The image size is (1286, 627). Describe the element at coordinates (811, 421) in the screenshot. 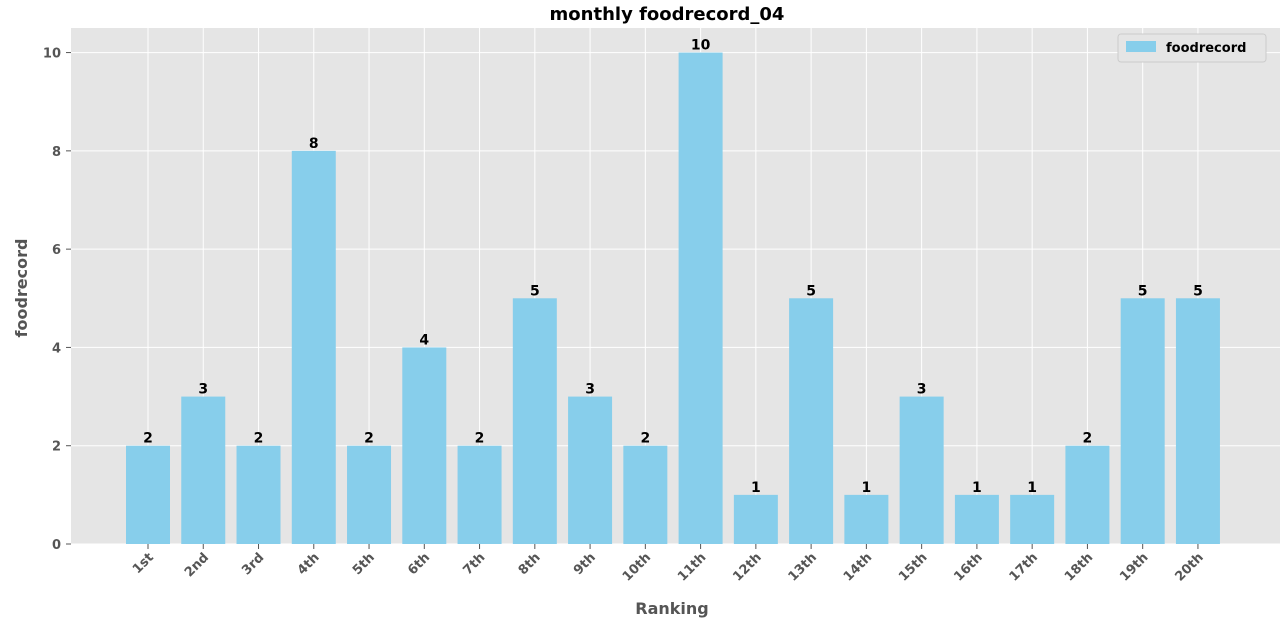

I see `bar-13th` at that location.